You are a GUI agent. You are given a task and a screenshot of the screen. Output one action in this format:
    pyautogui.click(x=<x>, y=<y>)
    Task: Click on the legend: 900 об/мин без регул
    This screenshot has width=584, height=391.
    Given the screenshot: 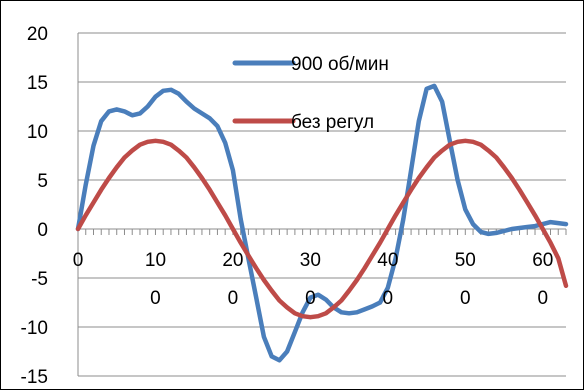 What is the action you would take?
    pyautogui.click(x=310, y=93)
    